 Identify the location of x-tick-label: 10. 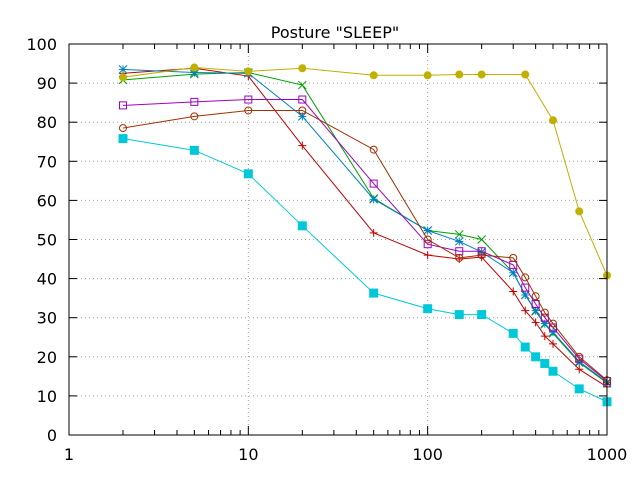
(248, 454).